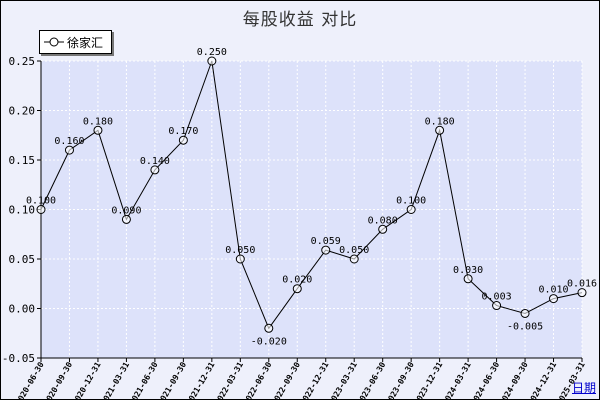 The height and width of the screenshot is (400, 600). What do you see at coordinates (258, 379) in the screenshot?
I see `x-tick-label: 2022-06-30` at bounding box center [258, 379].